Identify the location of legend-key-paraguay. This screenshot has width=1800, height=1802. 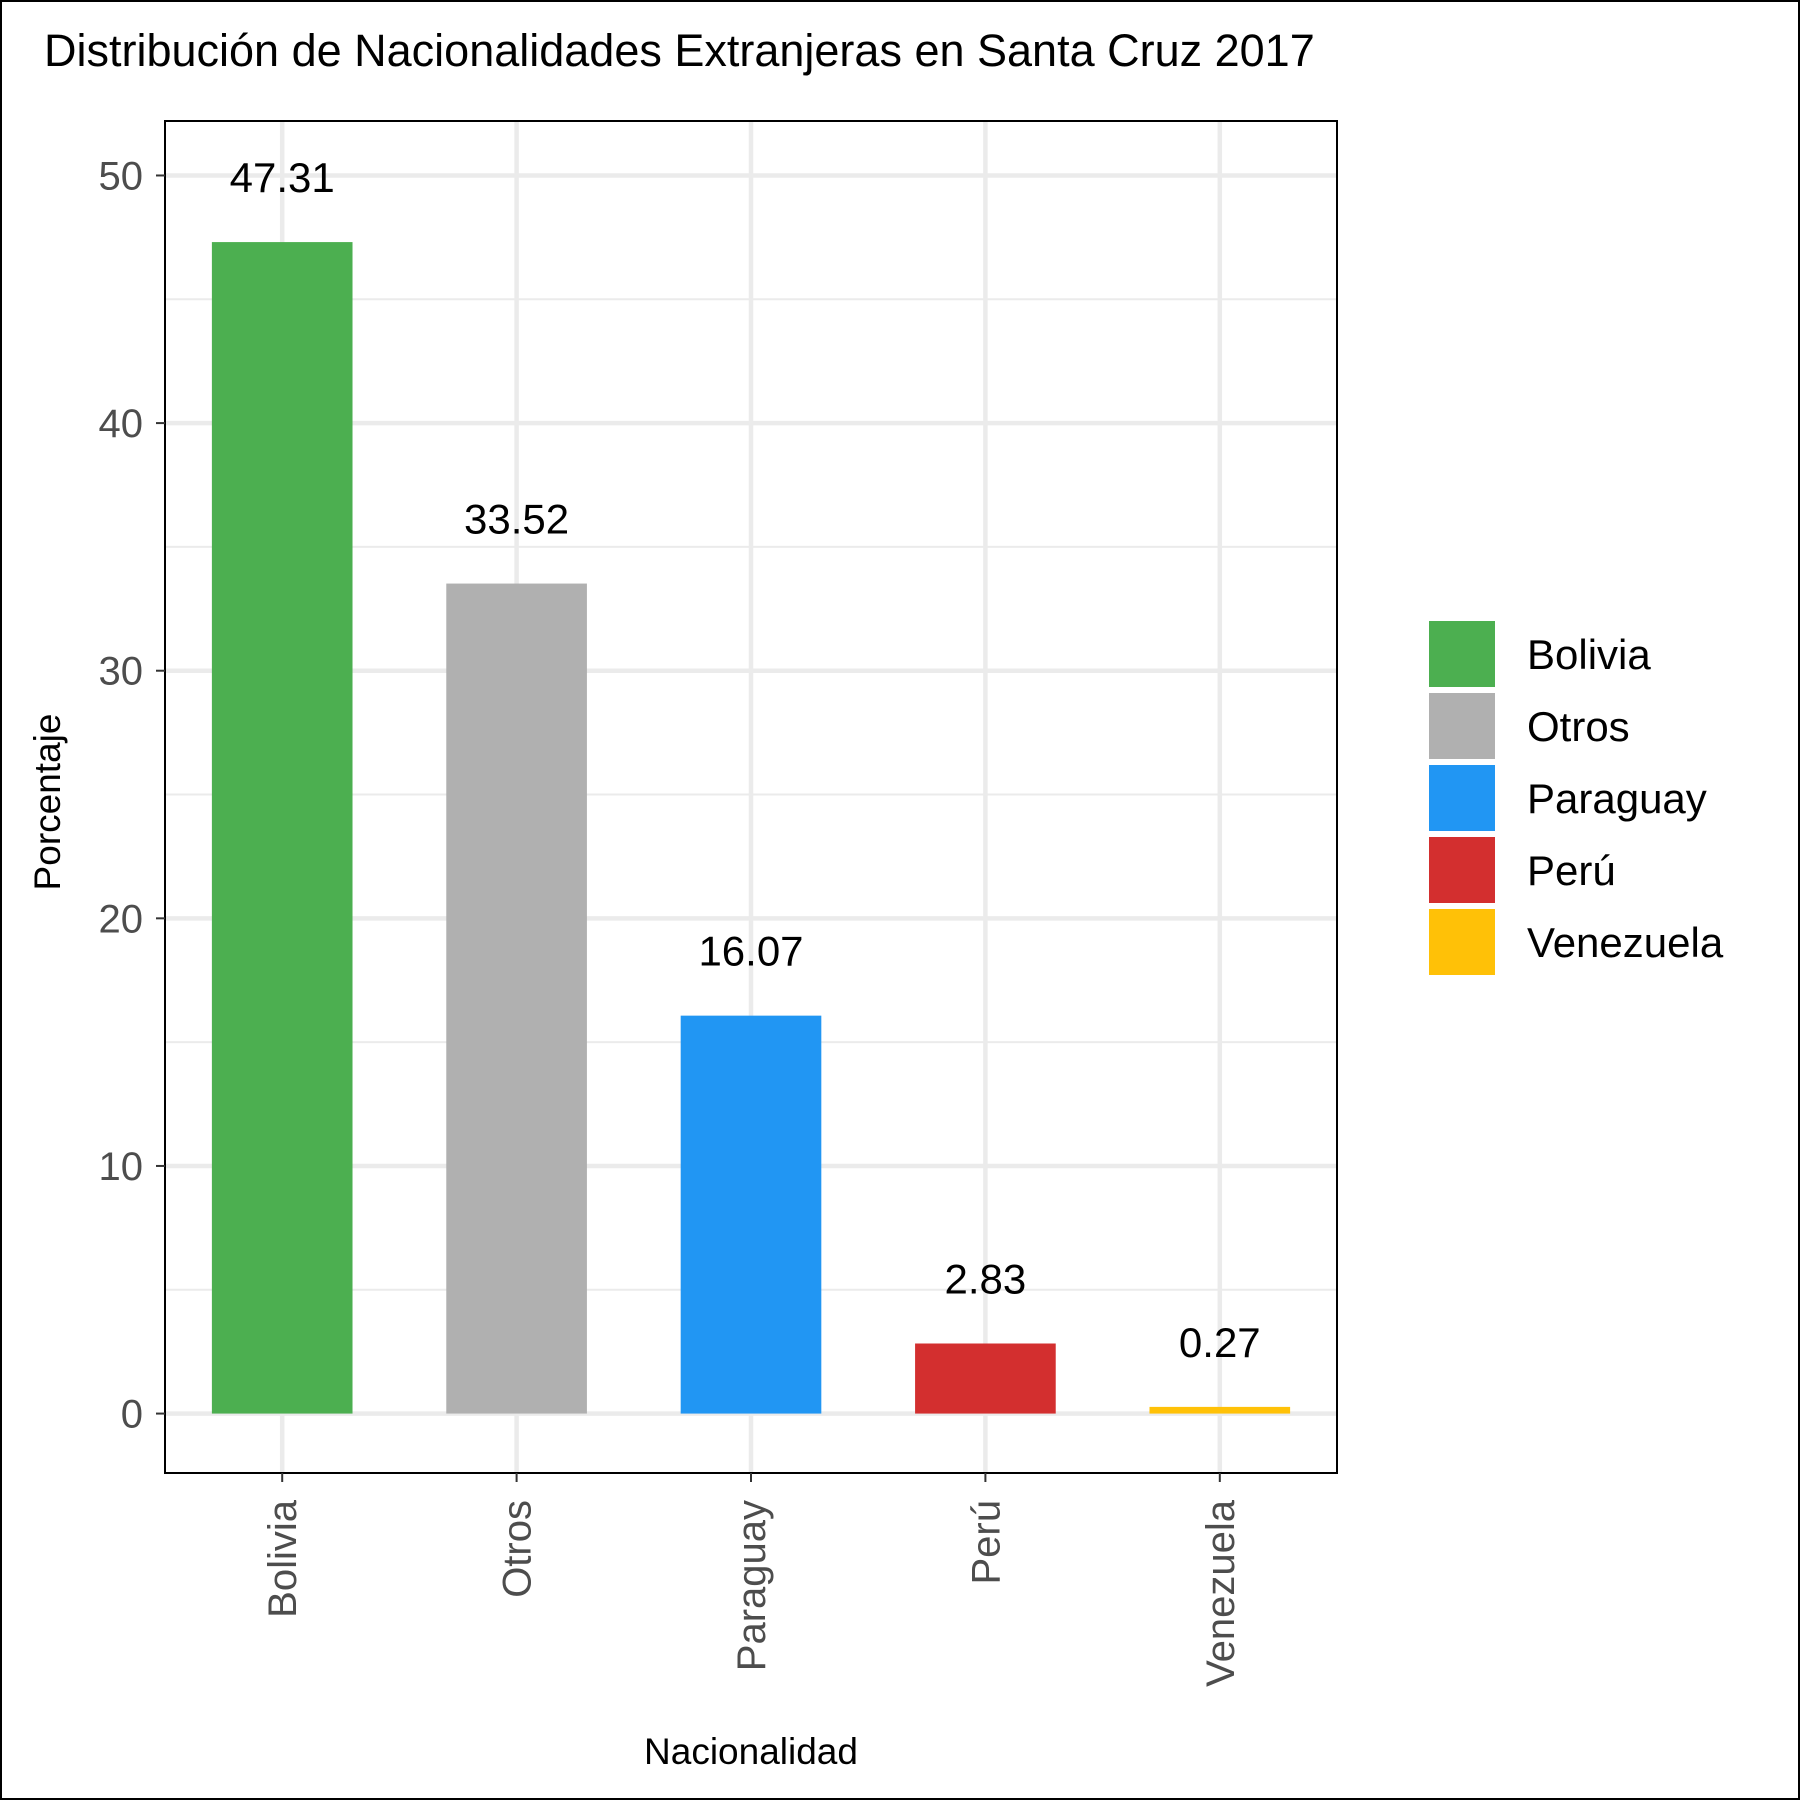
(1462, 798).